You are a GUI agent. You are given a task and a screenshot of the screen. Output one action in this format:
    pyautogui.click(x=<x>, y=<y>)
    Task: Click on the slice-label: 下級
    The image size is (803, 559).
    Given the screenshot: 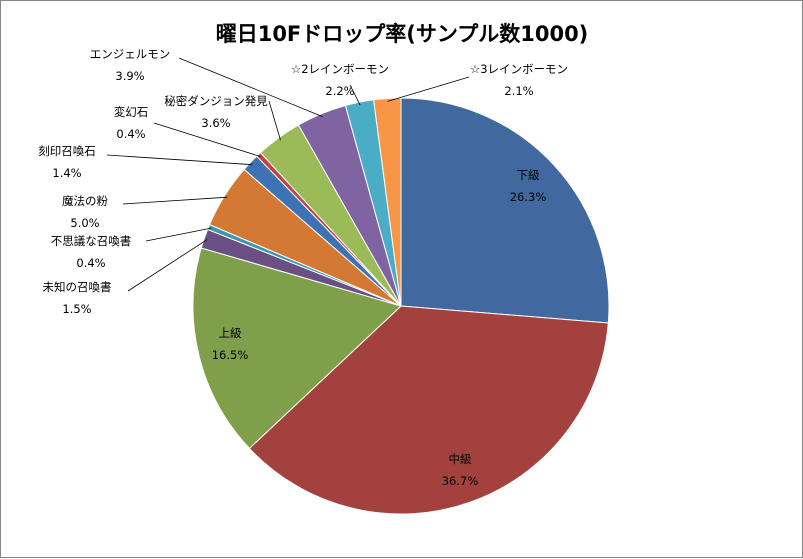 What is the action you would take?
    pyautogui.click(x=528, y=175)
    